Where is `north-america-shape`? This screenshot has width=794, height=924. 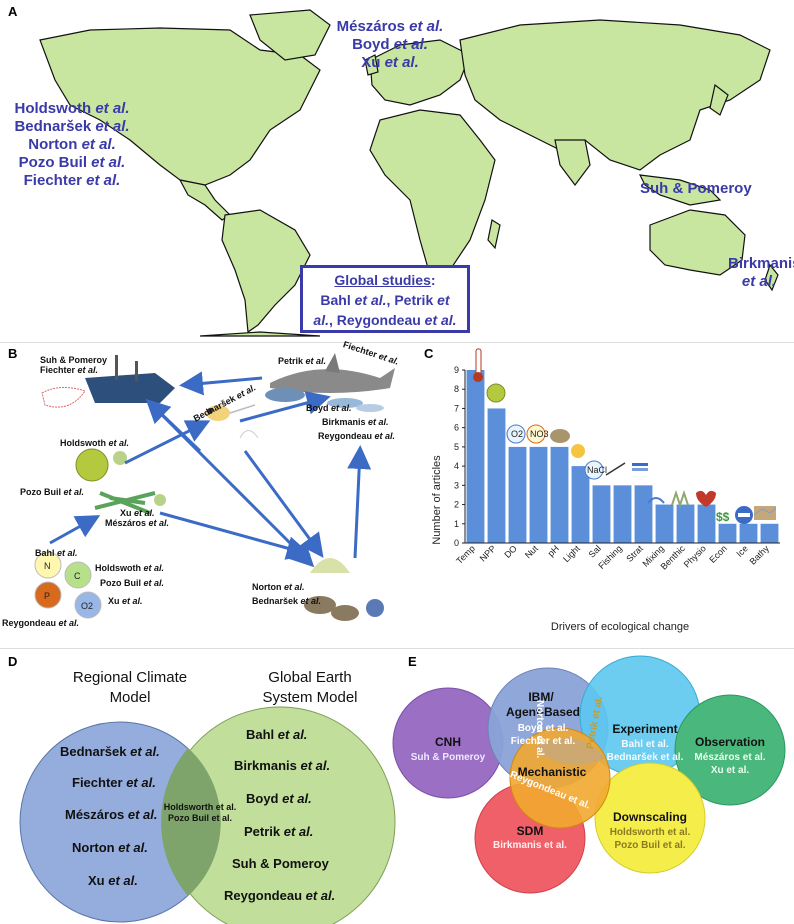
north-america-shape is located at coordinates (180, 106).